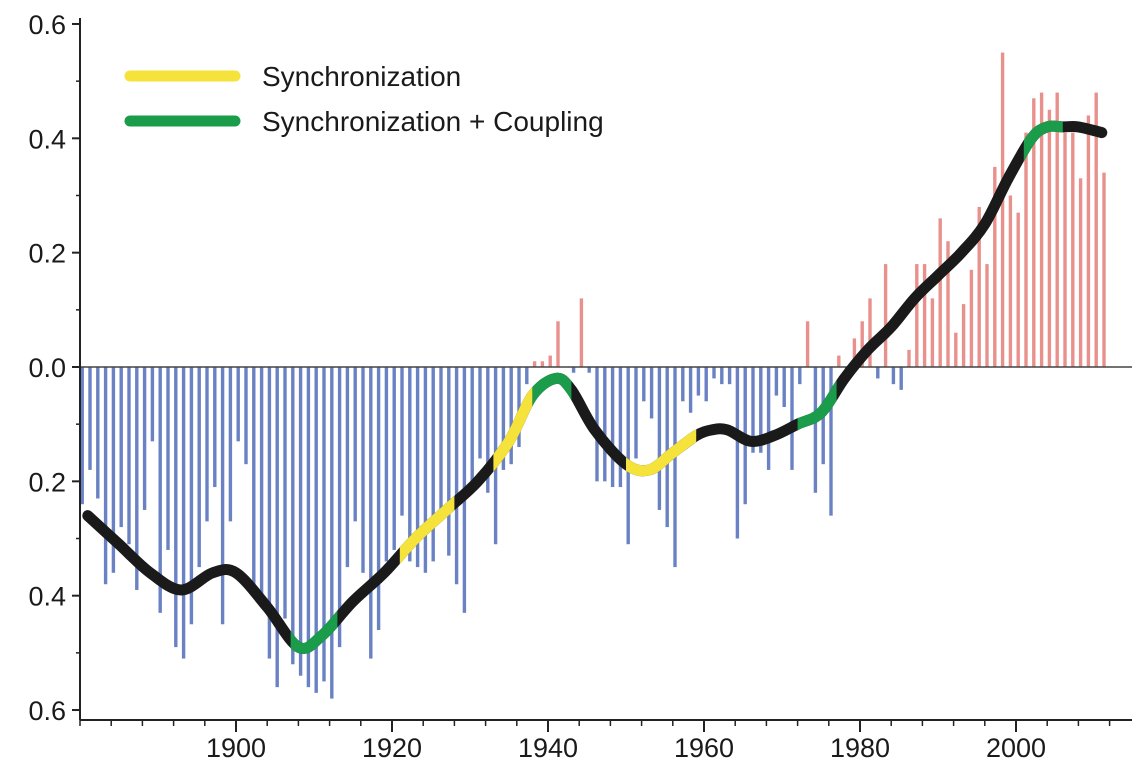 Image resolution: width=1133 pixels, height=770 pixels. What do you see at coordinates (1016, 748) in the screenshot?
I see `x-tick-label: 2000` at bounding box center [1016, 748].